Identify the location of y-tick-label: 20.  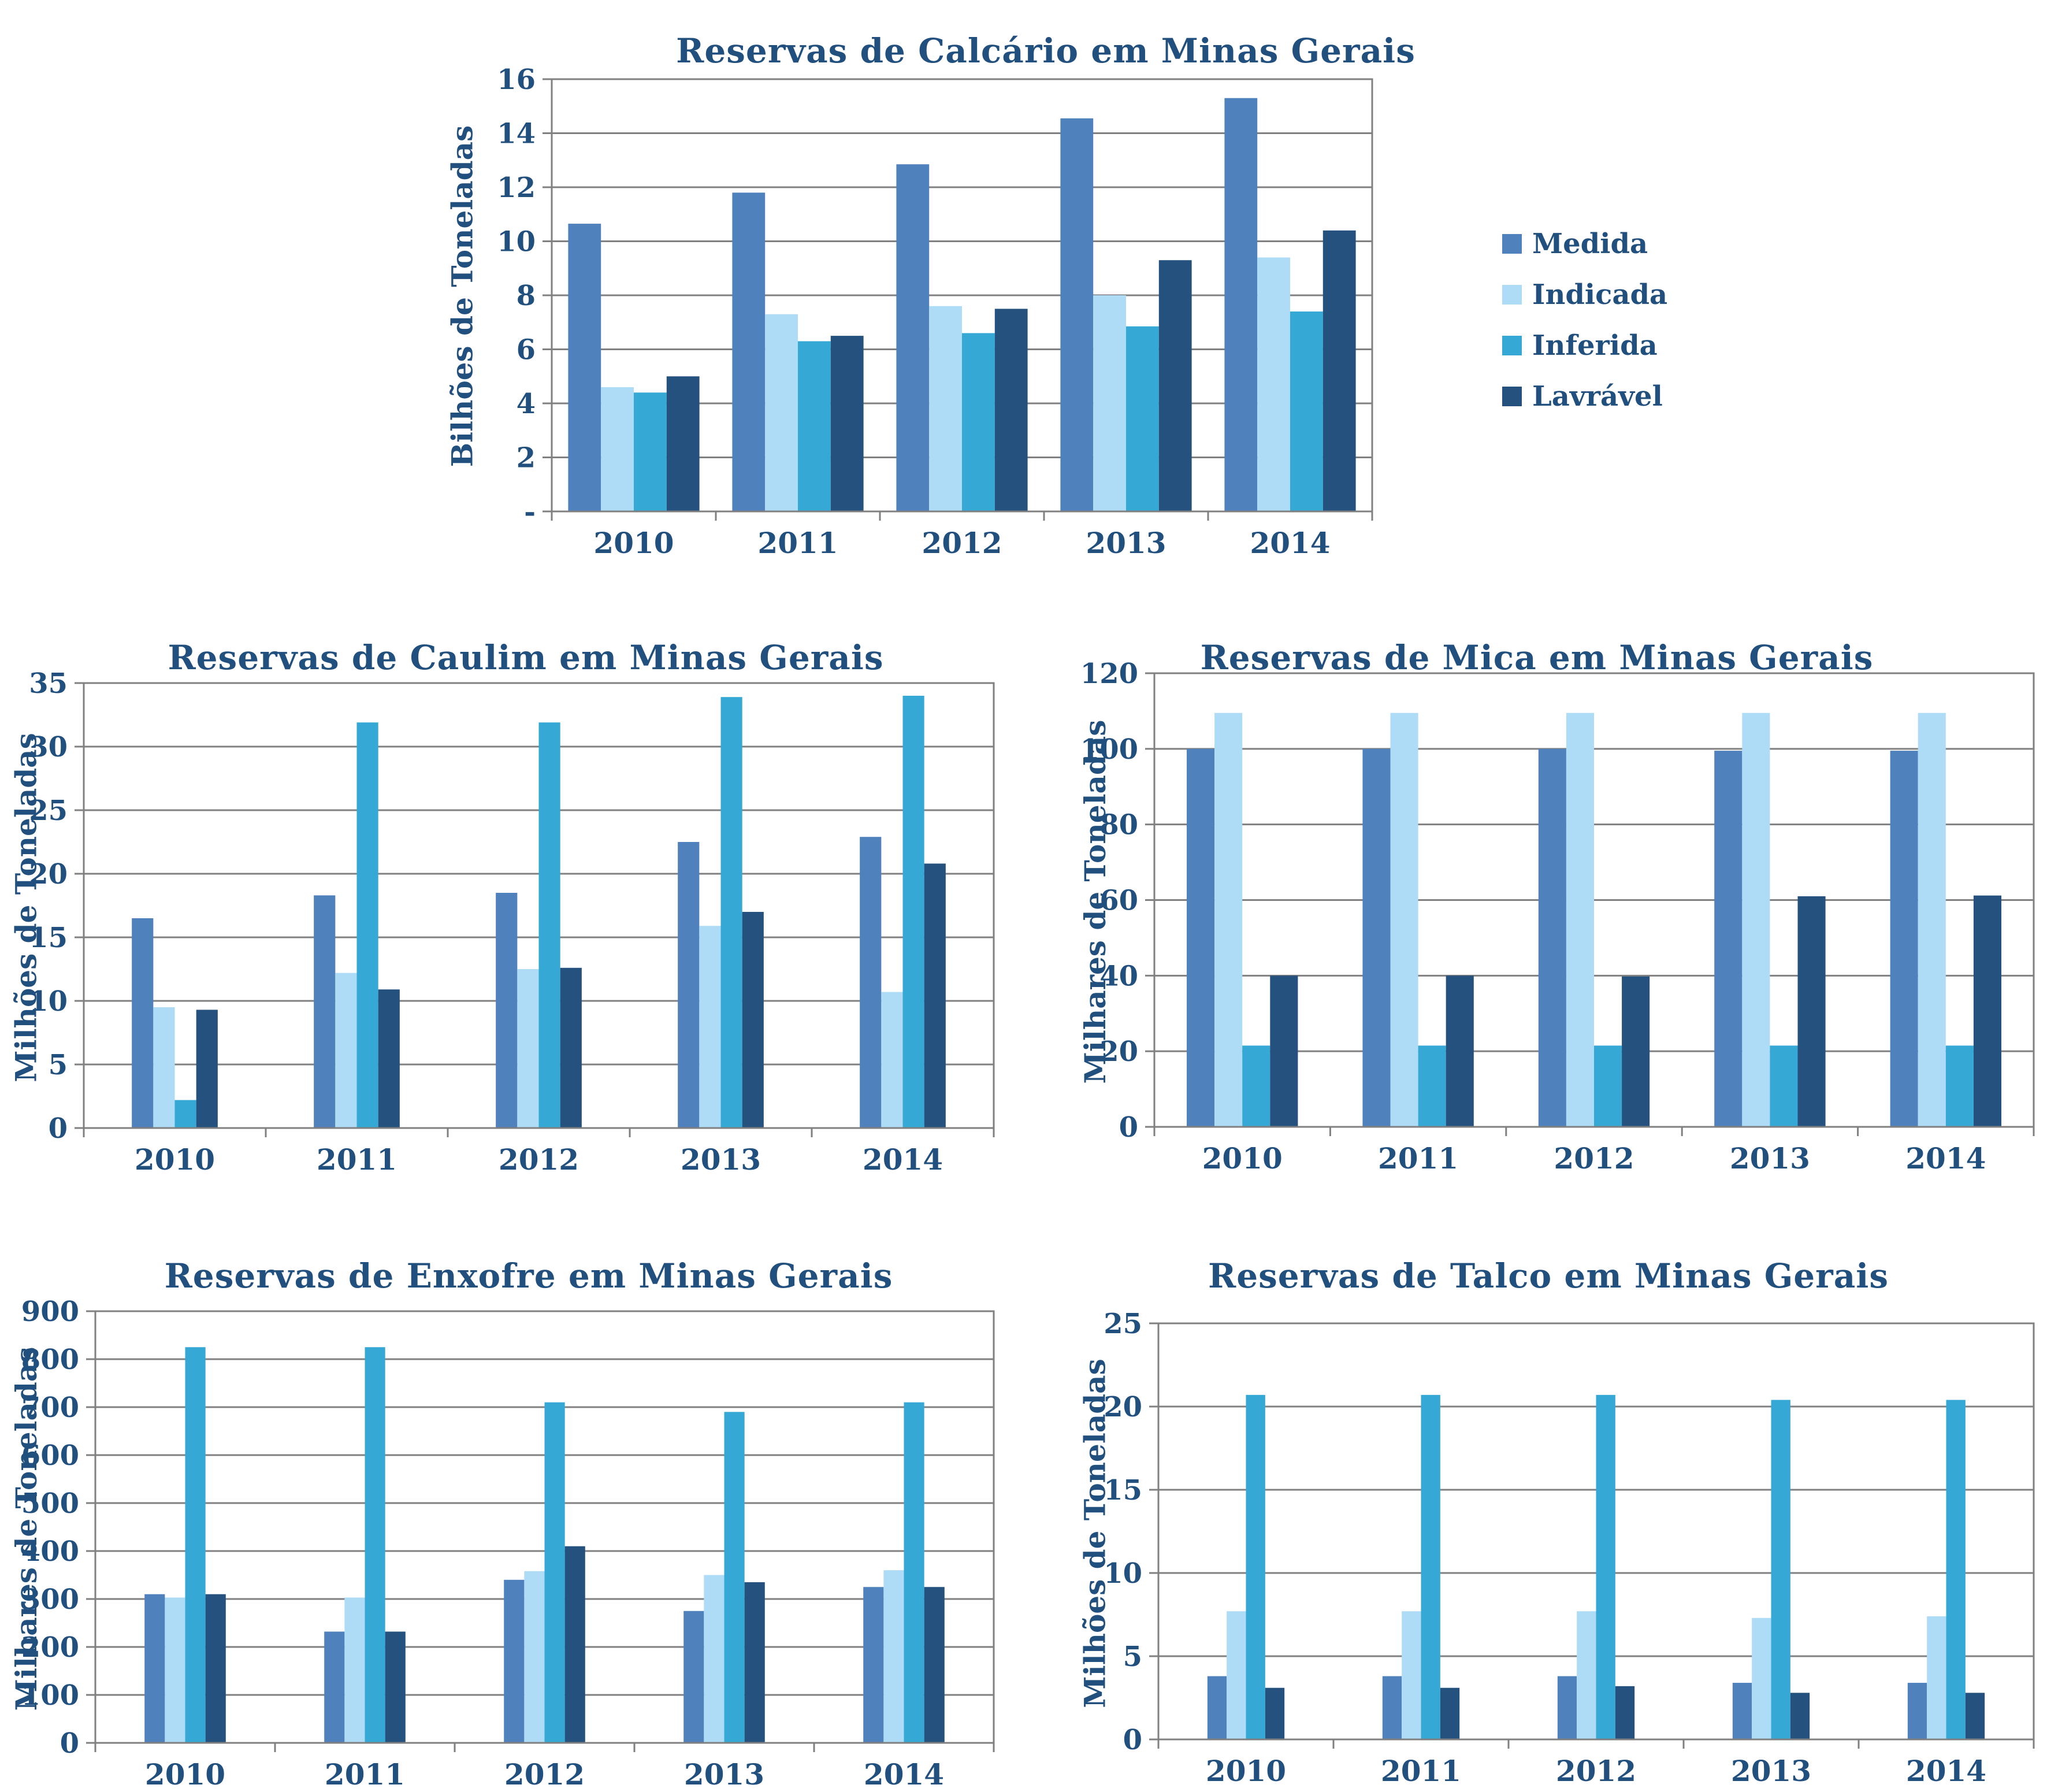
(1118, 1052).